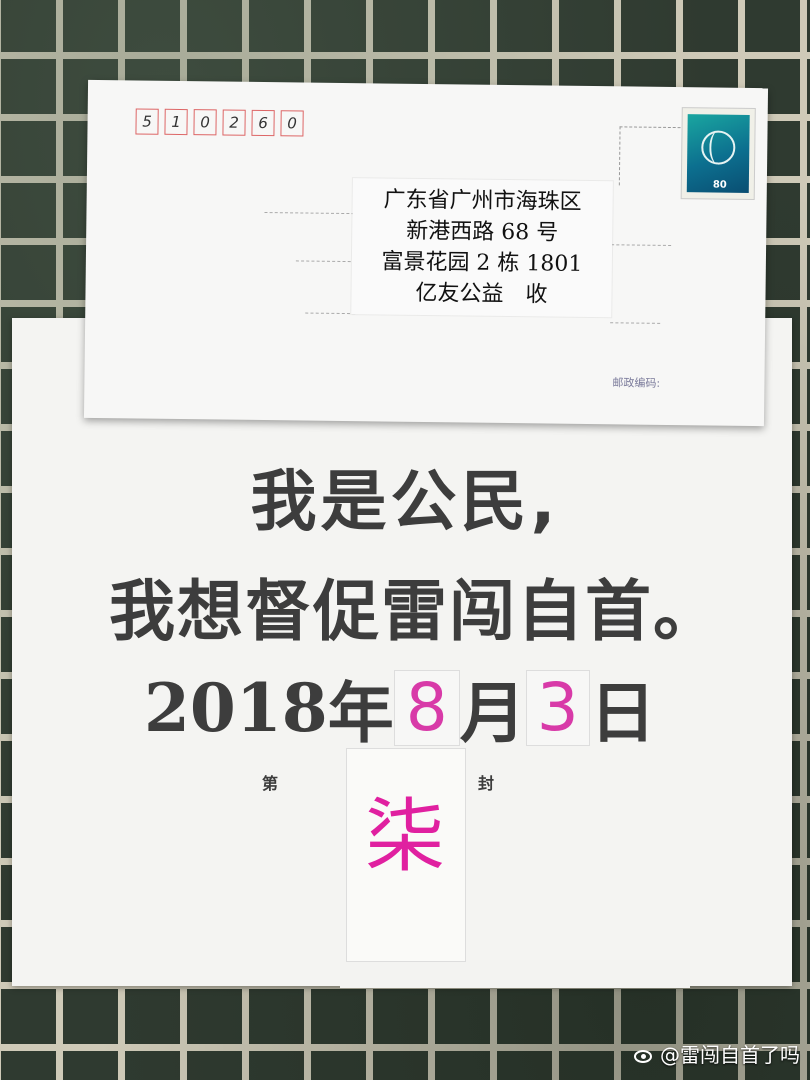  Describe the element at coordinates (234, 122) in the screenshot. I see `zip-digit: 2` at that location.